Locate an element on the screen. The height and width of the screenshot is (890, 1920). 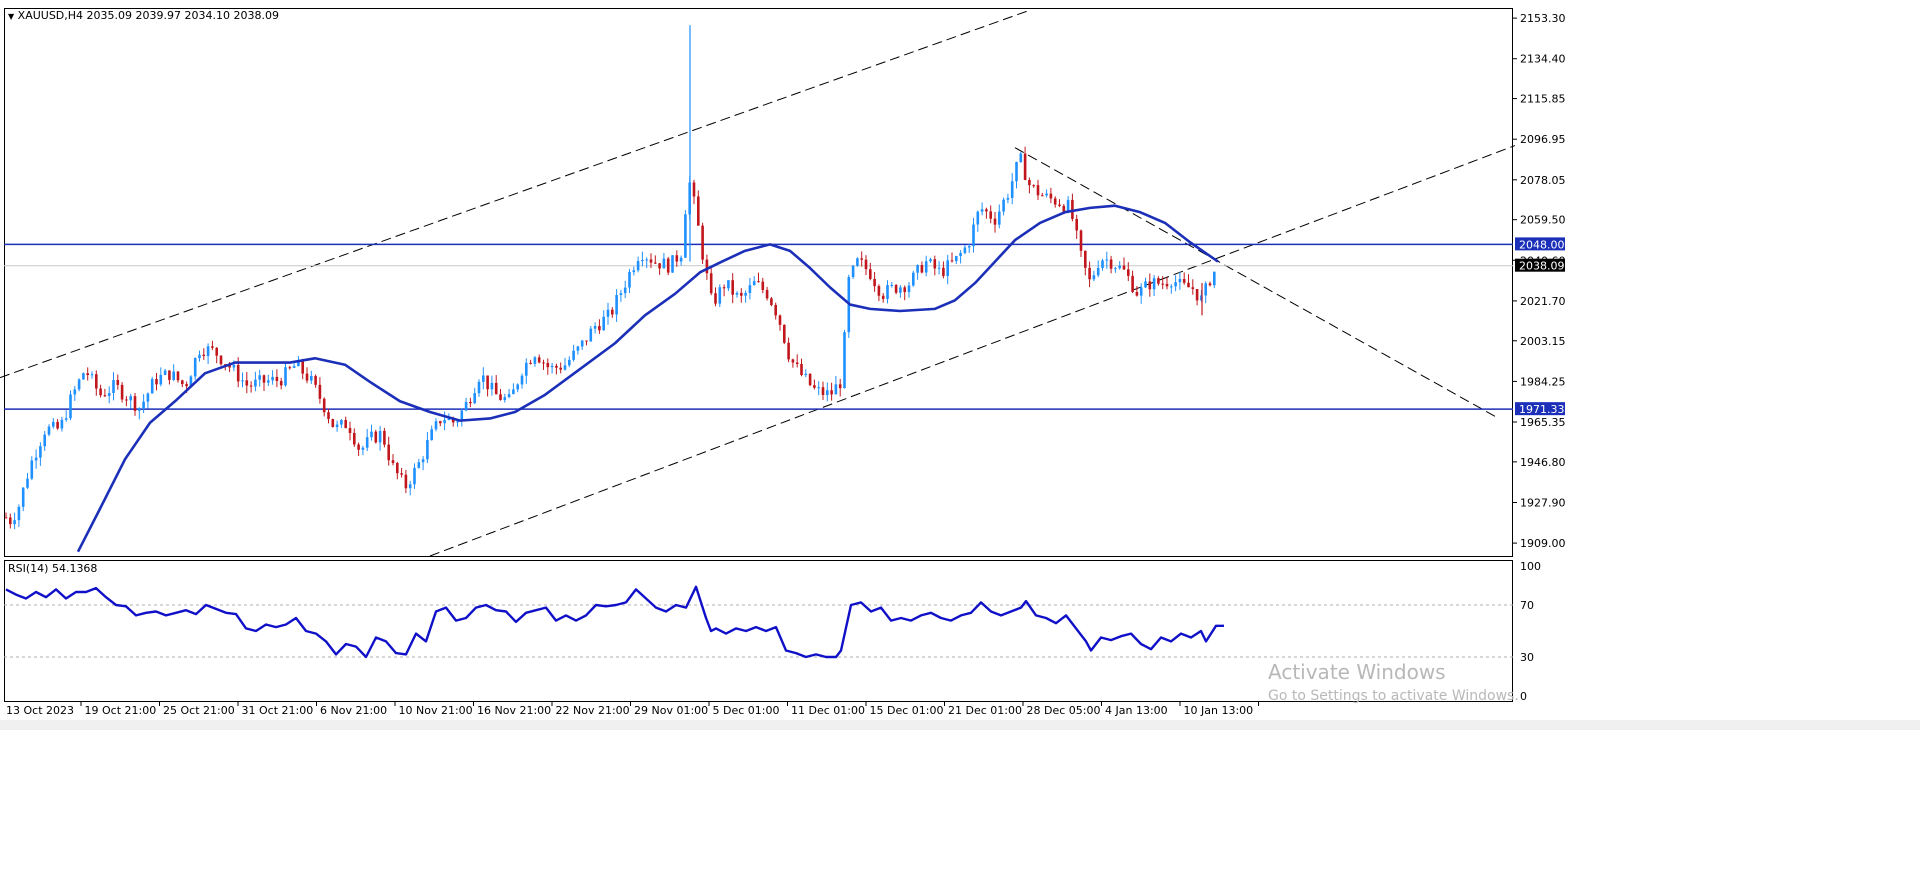
collapse-triangle-icon: ▼ is located at coordinates (11, 16).